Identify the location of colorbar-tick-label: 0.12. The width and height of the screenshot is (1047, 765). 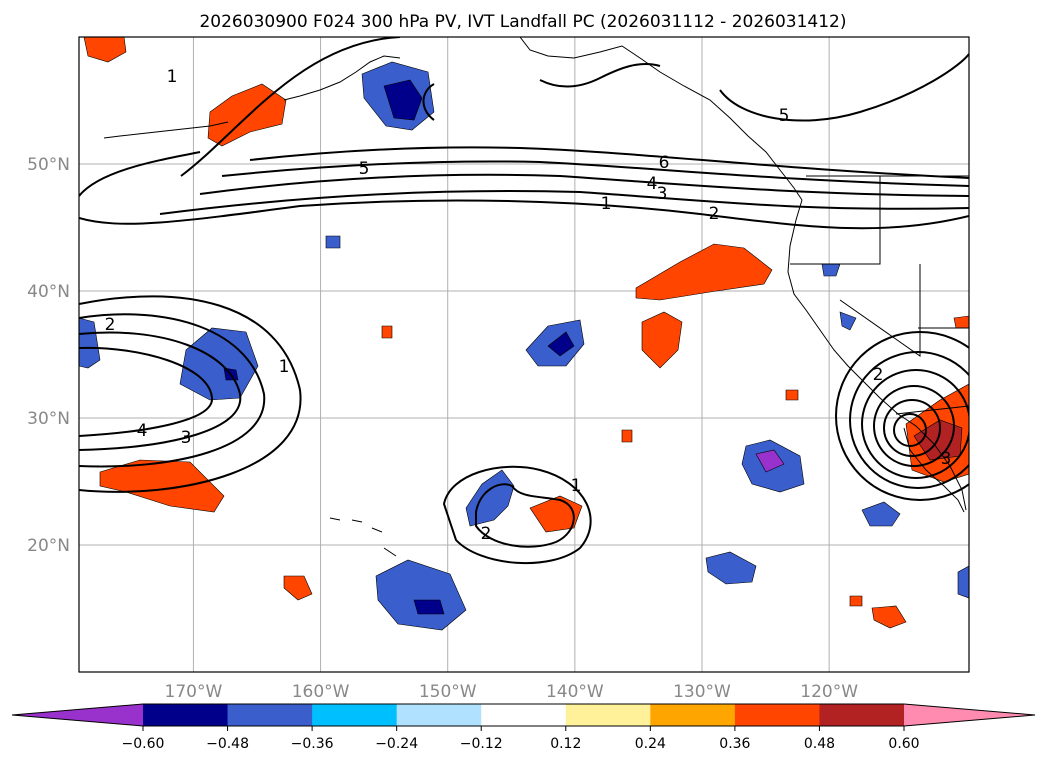
(565, 744).